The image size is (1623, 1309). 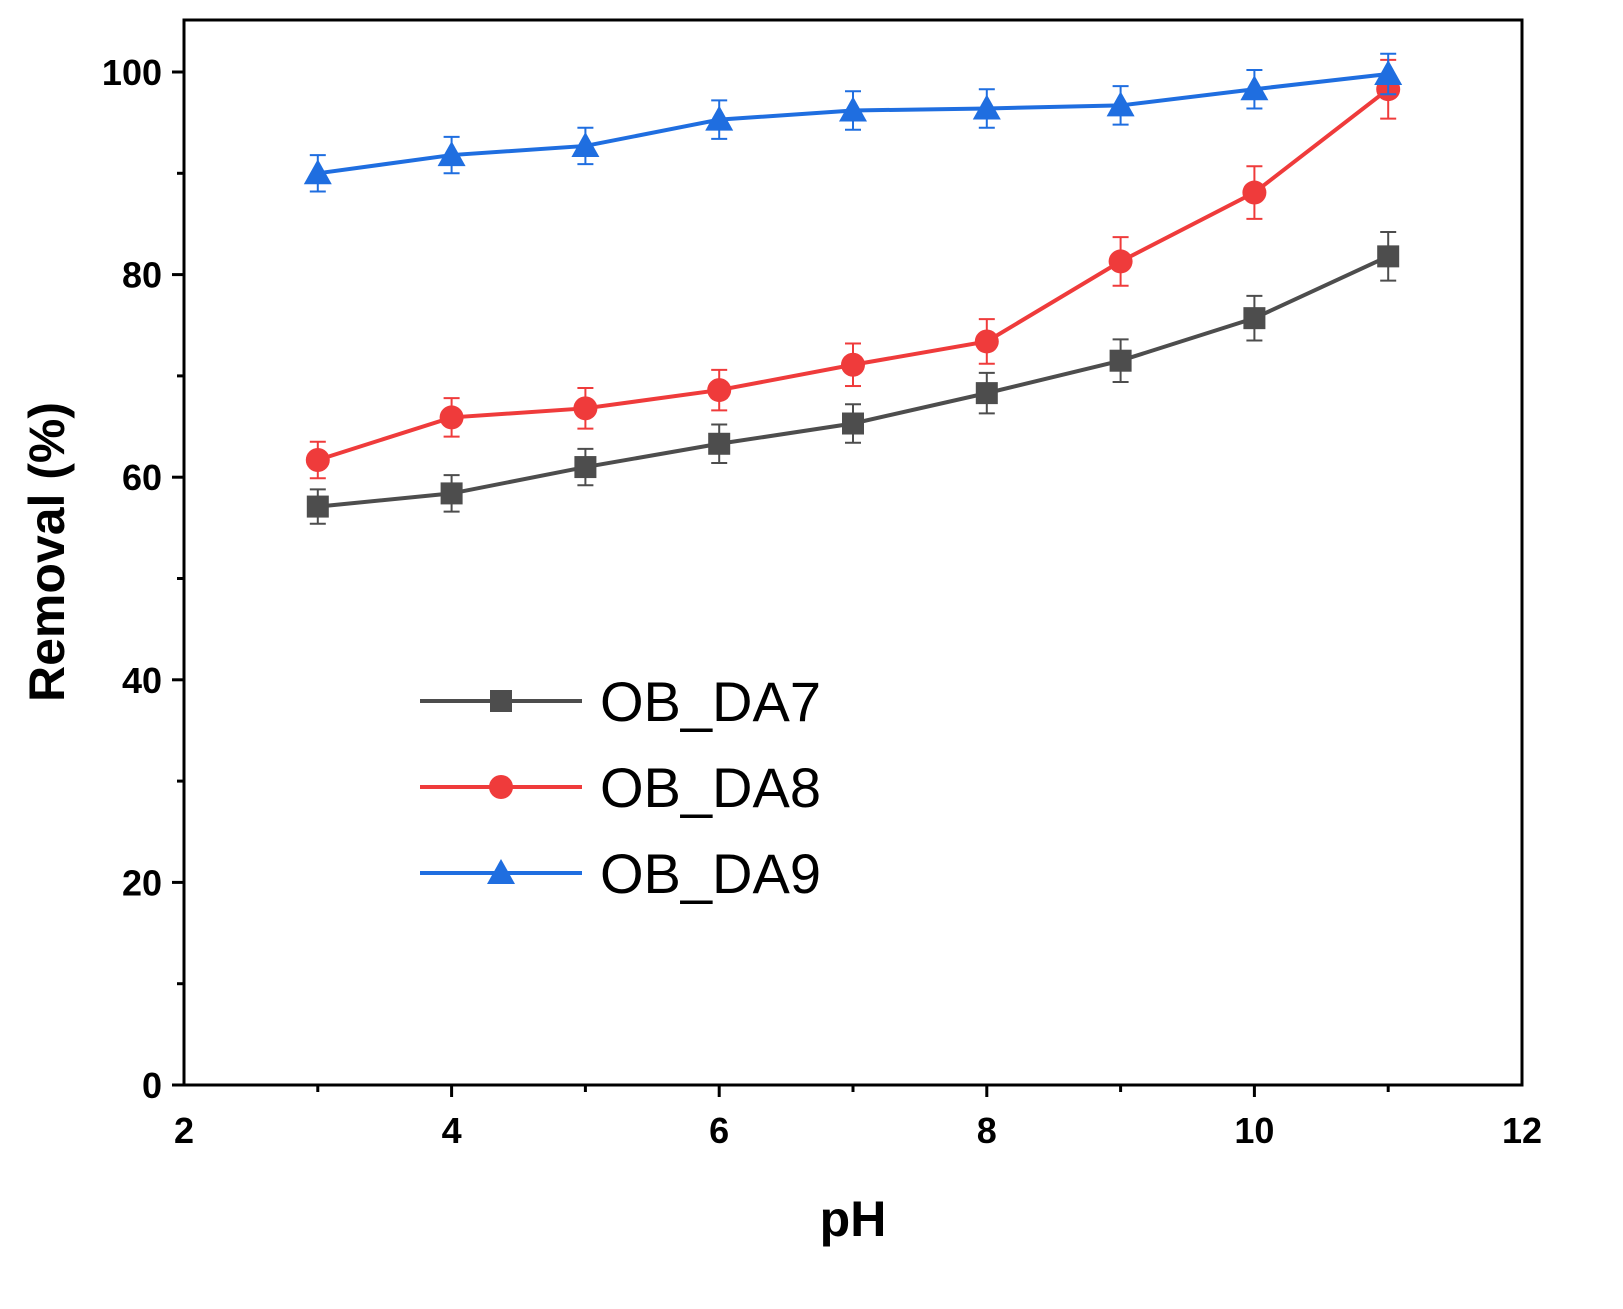 What do you see at coordinates (710, 873) in the screenshot?
I see `legend-label-ob-da9: OB_DA9` at bounding box center [710, 873].